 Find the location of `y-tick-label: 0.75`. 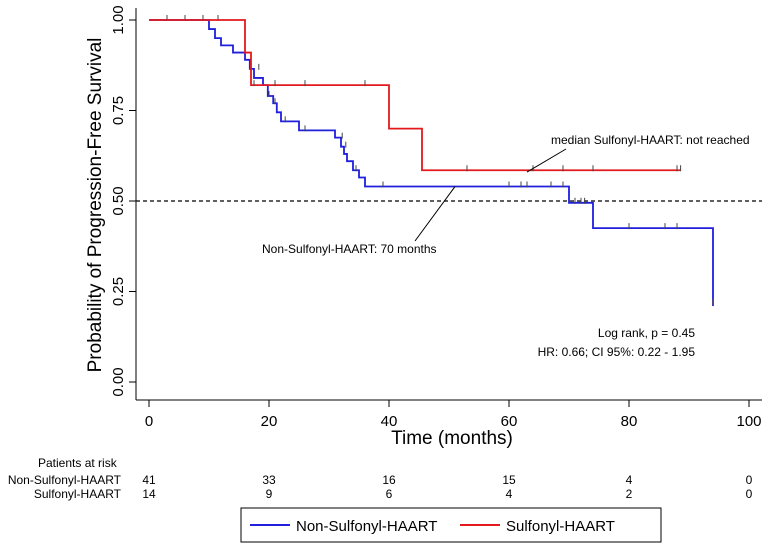

y-tick-label: 0.75 is located at coordinates (118, 110).